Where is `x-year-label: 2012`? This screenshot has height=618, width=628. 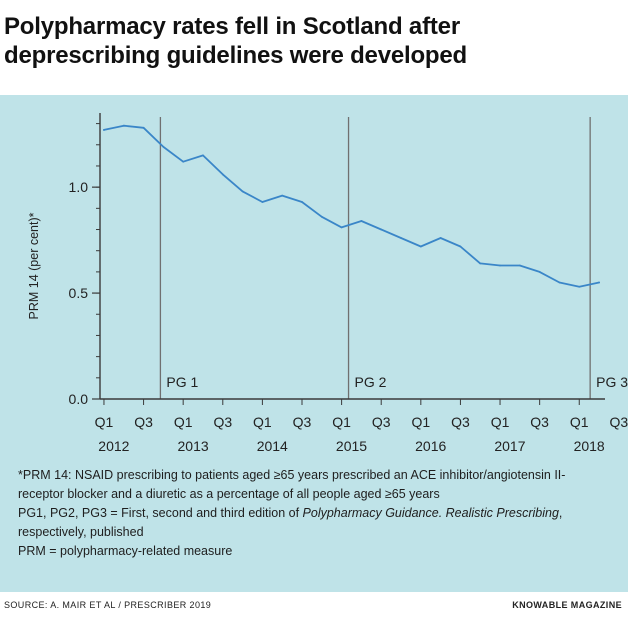
x-year-label: 2012 is located at coordinates (113, 446).